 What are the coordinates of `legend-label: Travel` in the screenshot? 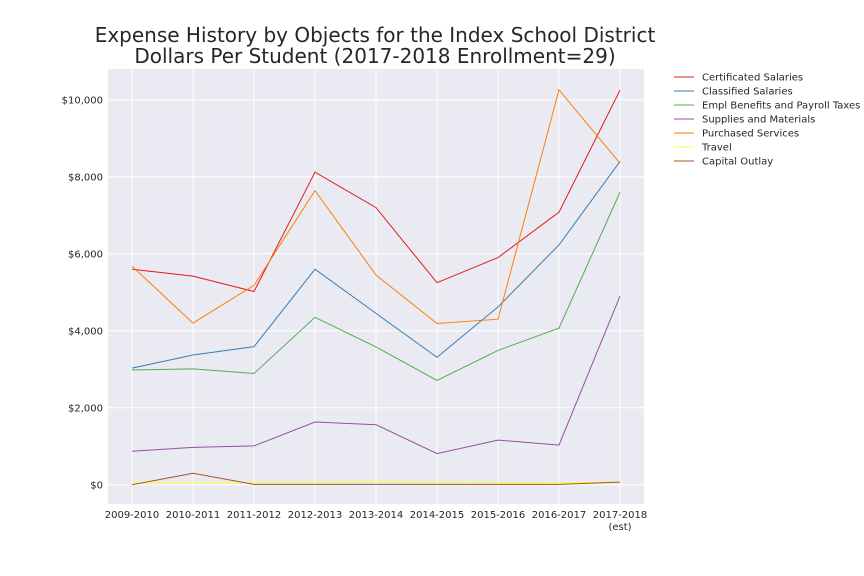 It's located at (716, 148).